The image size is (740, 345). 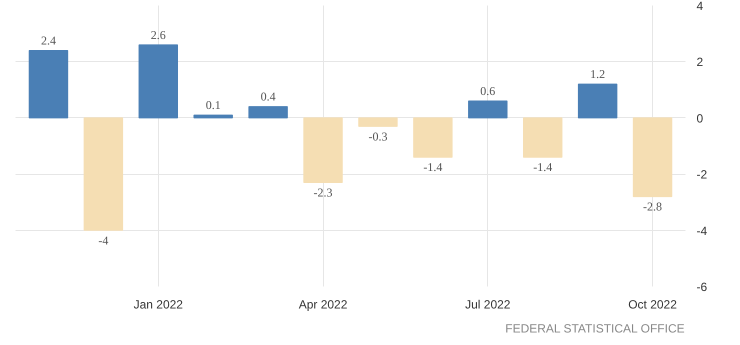 I want to click on y-tick-label: -6, so click(x=702, y=287).